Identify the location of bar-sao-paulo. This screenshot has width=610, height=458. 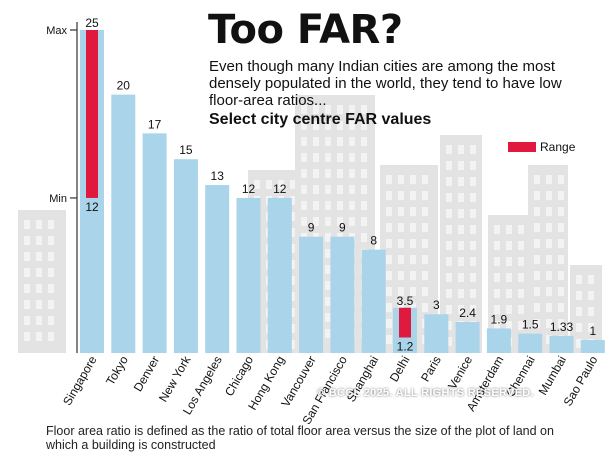
(592, 346).